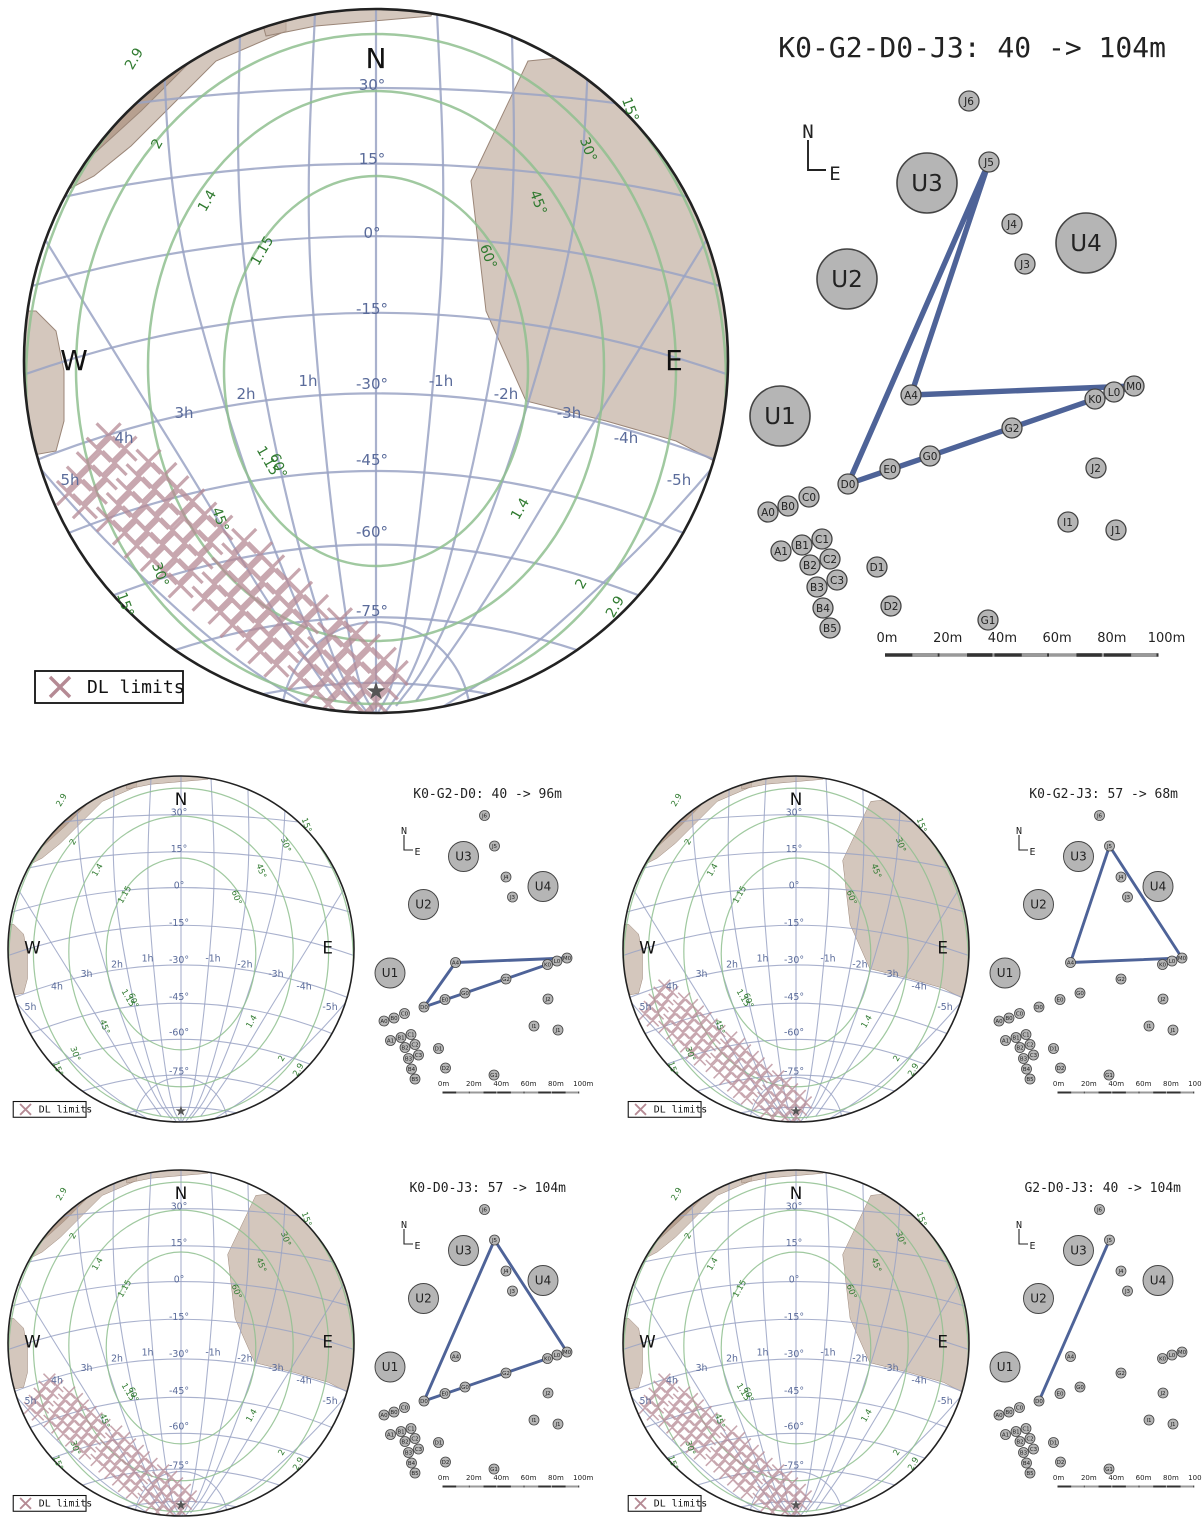 The image size is (1202, 1521). What do you see at coordinates (65, 1109) in the screenshot?
I see `legend-label: DL limits` at bounding box center [65, 1109].